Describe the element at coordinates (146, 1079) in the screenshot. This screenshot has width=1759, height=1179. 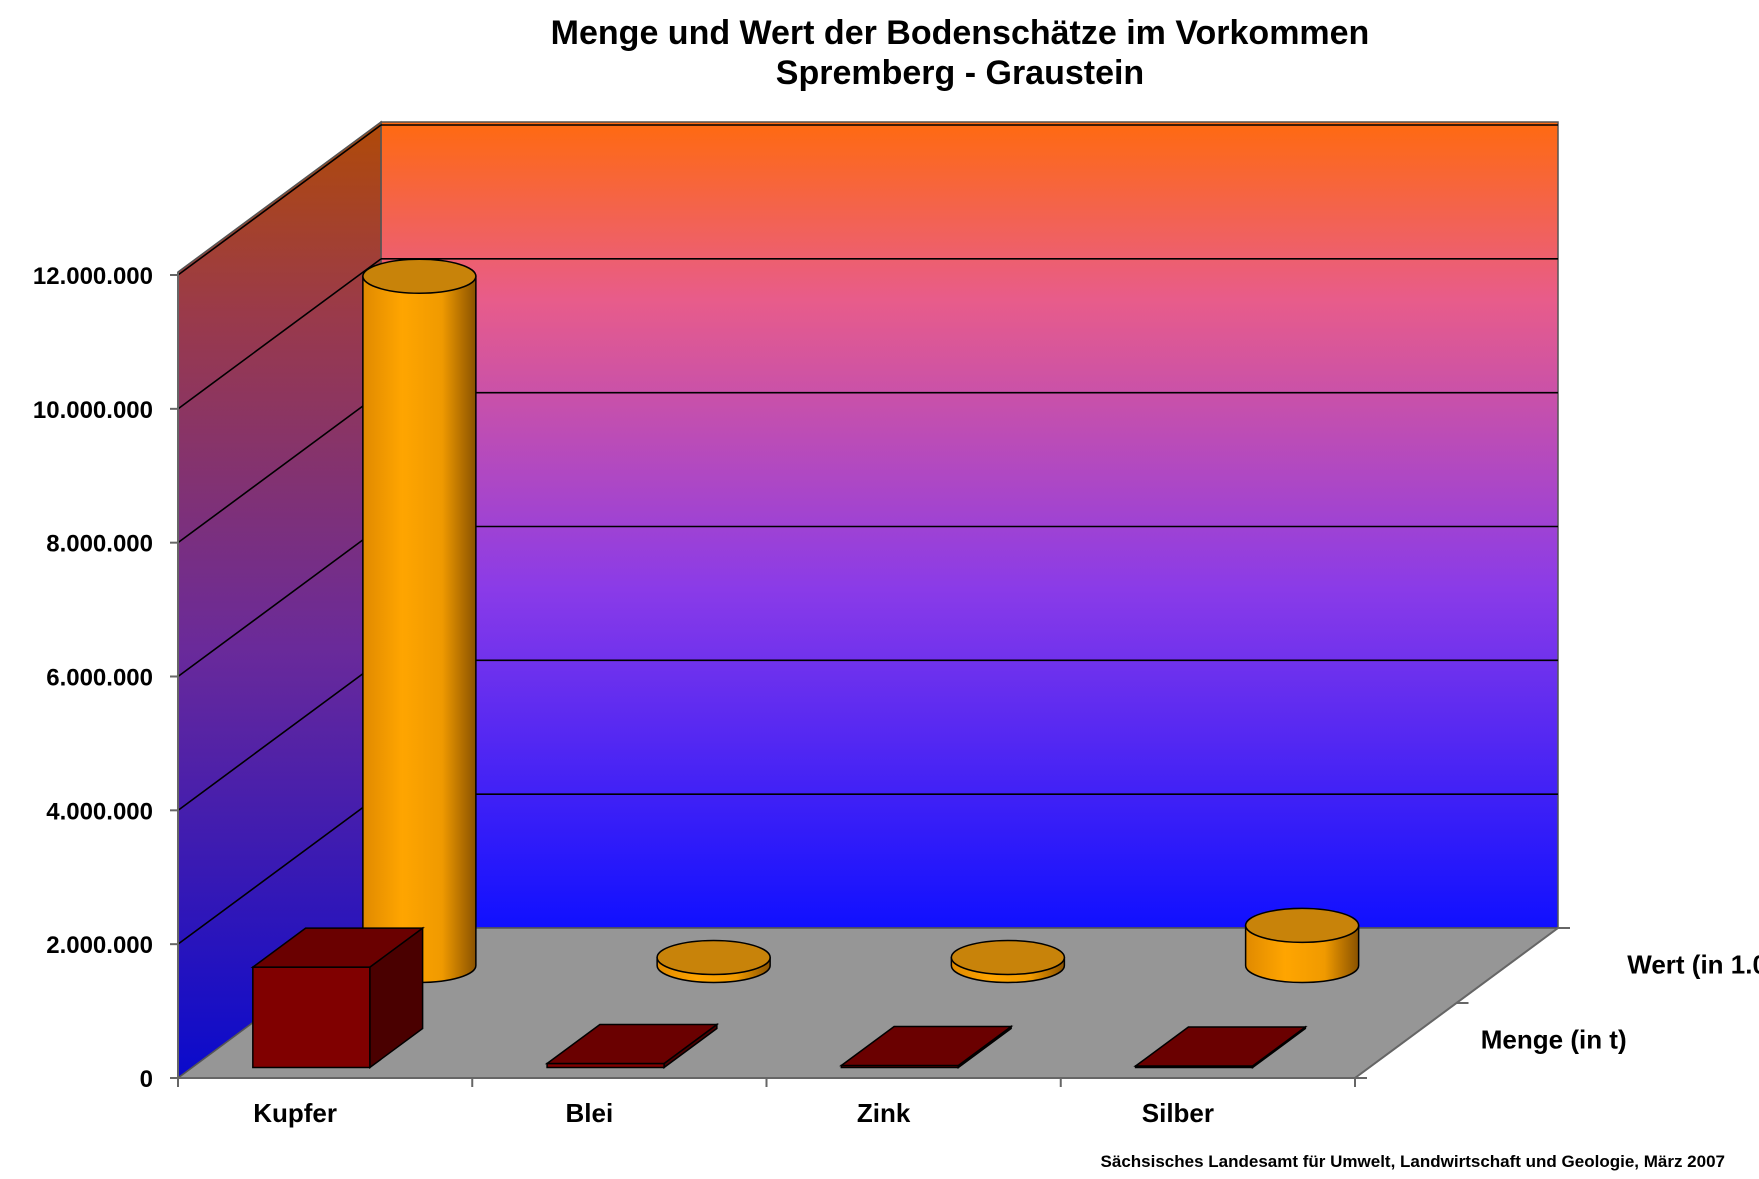
I see `y-tick-label: 0` at that location.